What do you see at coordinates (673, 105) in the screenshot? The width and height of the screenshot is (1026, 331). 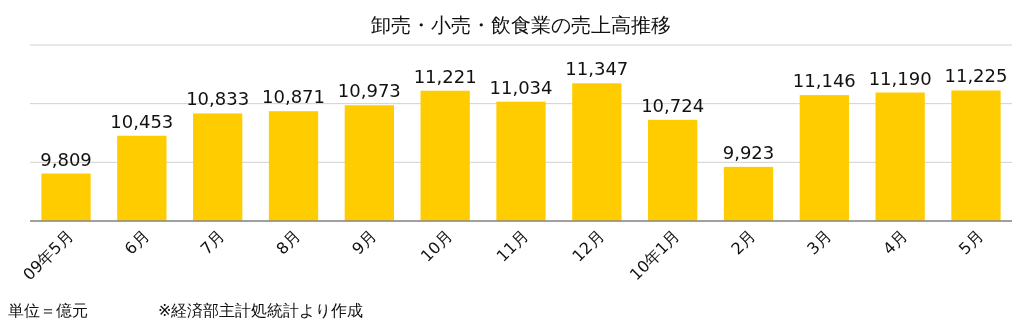 I see `data-label: 10,724` at bounding box center [673, 105].